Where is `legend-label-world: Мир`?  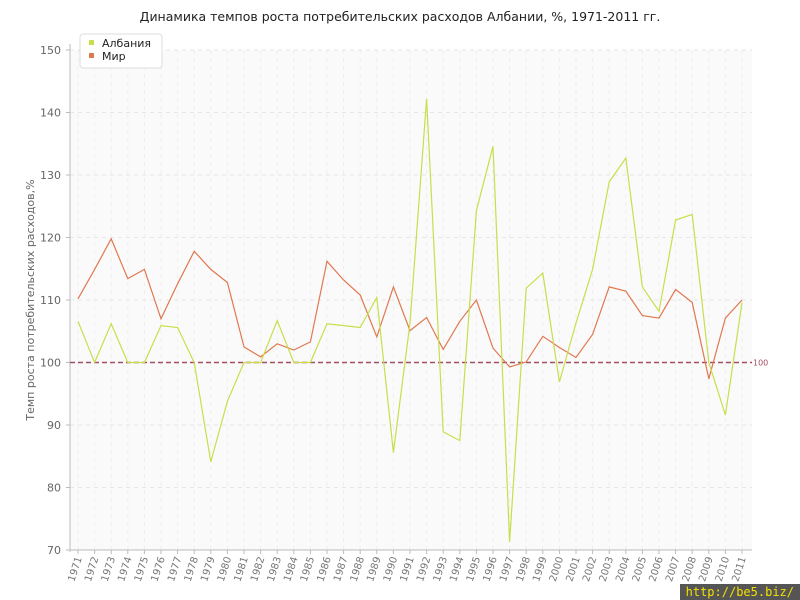 legend-label-world: Мир is located at coordinates (114, 56).